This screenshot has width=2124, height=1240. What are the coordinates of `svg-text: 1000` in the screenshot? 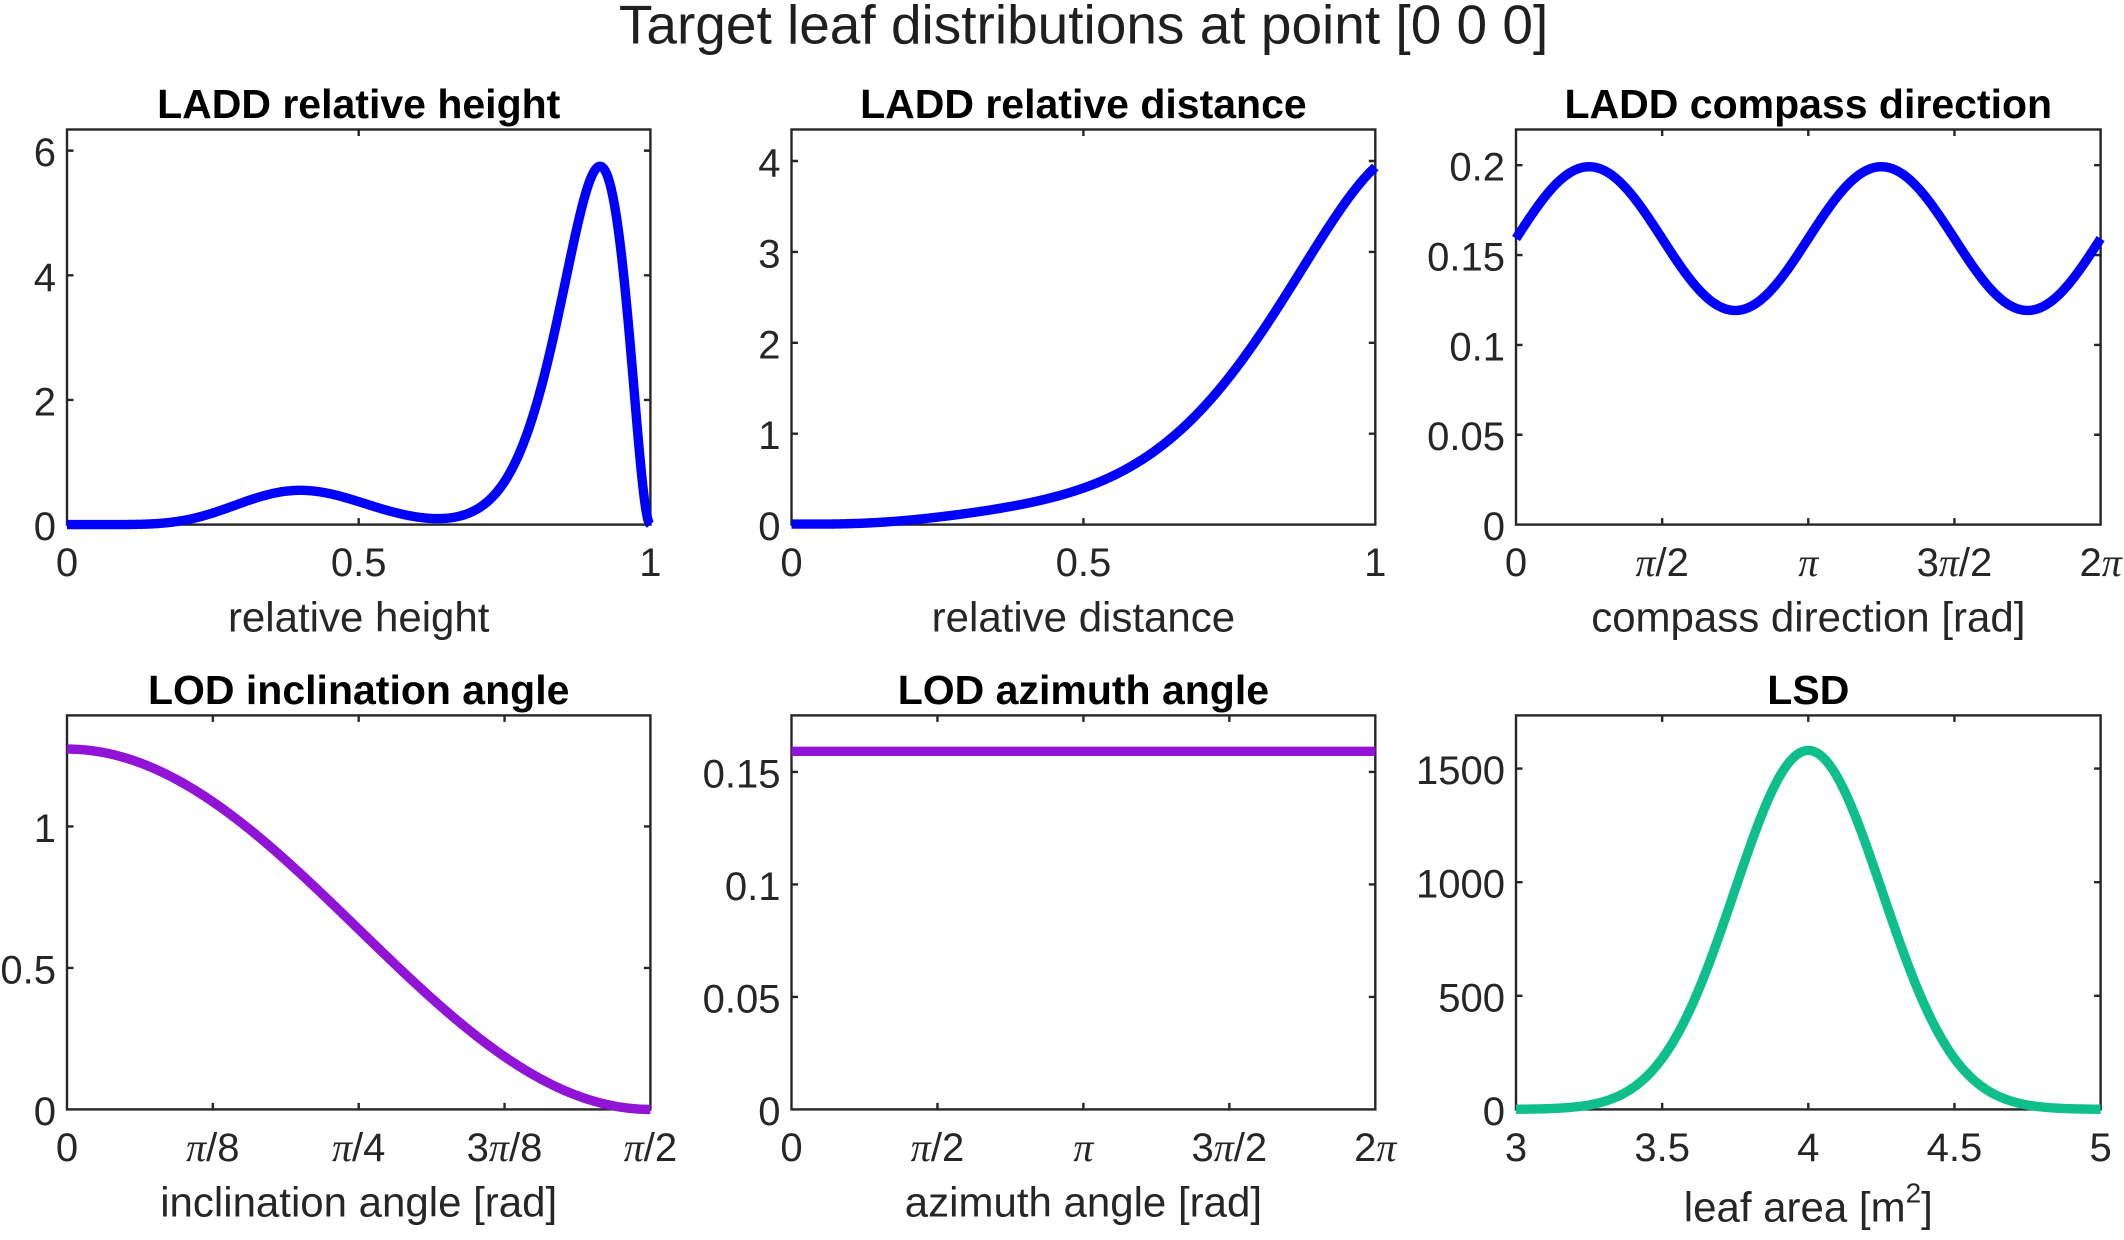 It's located at (1460, 885).